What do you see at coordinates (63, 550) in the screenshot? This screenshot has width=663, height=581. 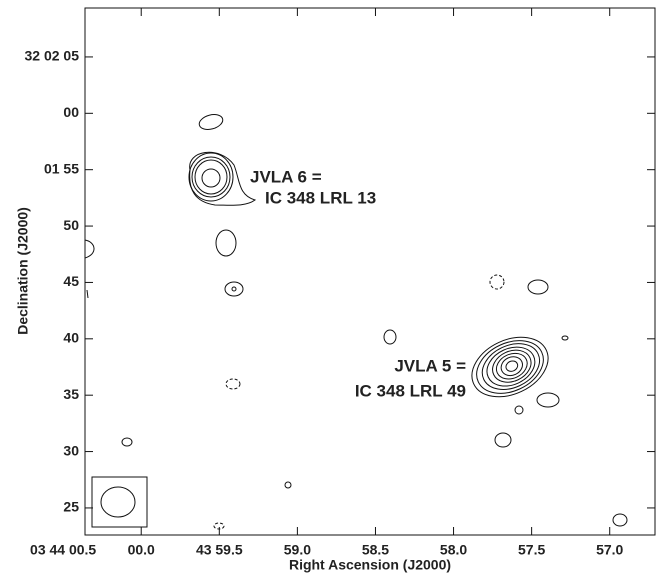 I see `x-tick-label: 03 44 00.5` at bounding box center [63, 550].